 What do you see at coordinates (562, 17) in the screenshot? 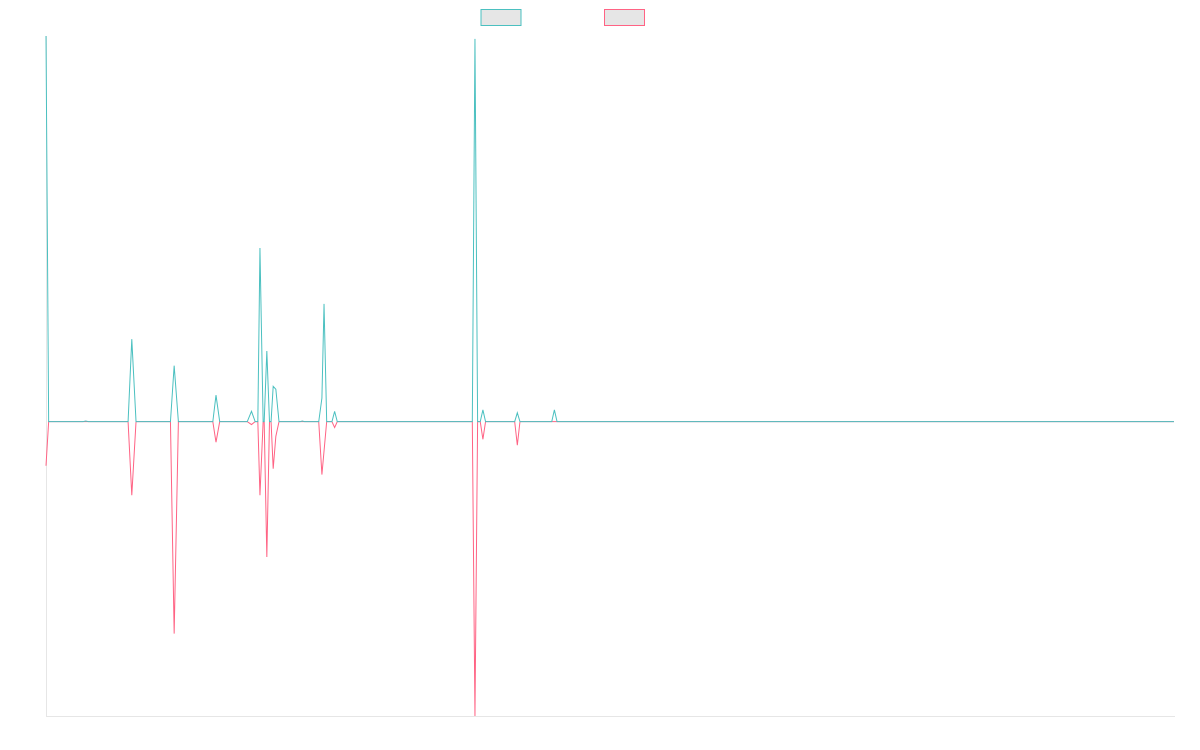
I see `legend` at bounding box center [562, 17].